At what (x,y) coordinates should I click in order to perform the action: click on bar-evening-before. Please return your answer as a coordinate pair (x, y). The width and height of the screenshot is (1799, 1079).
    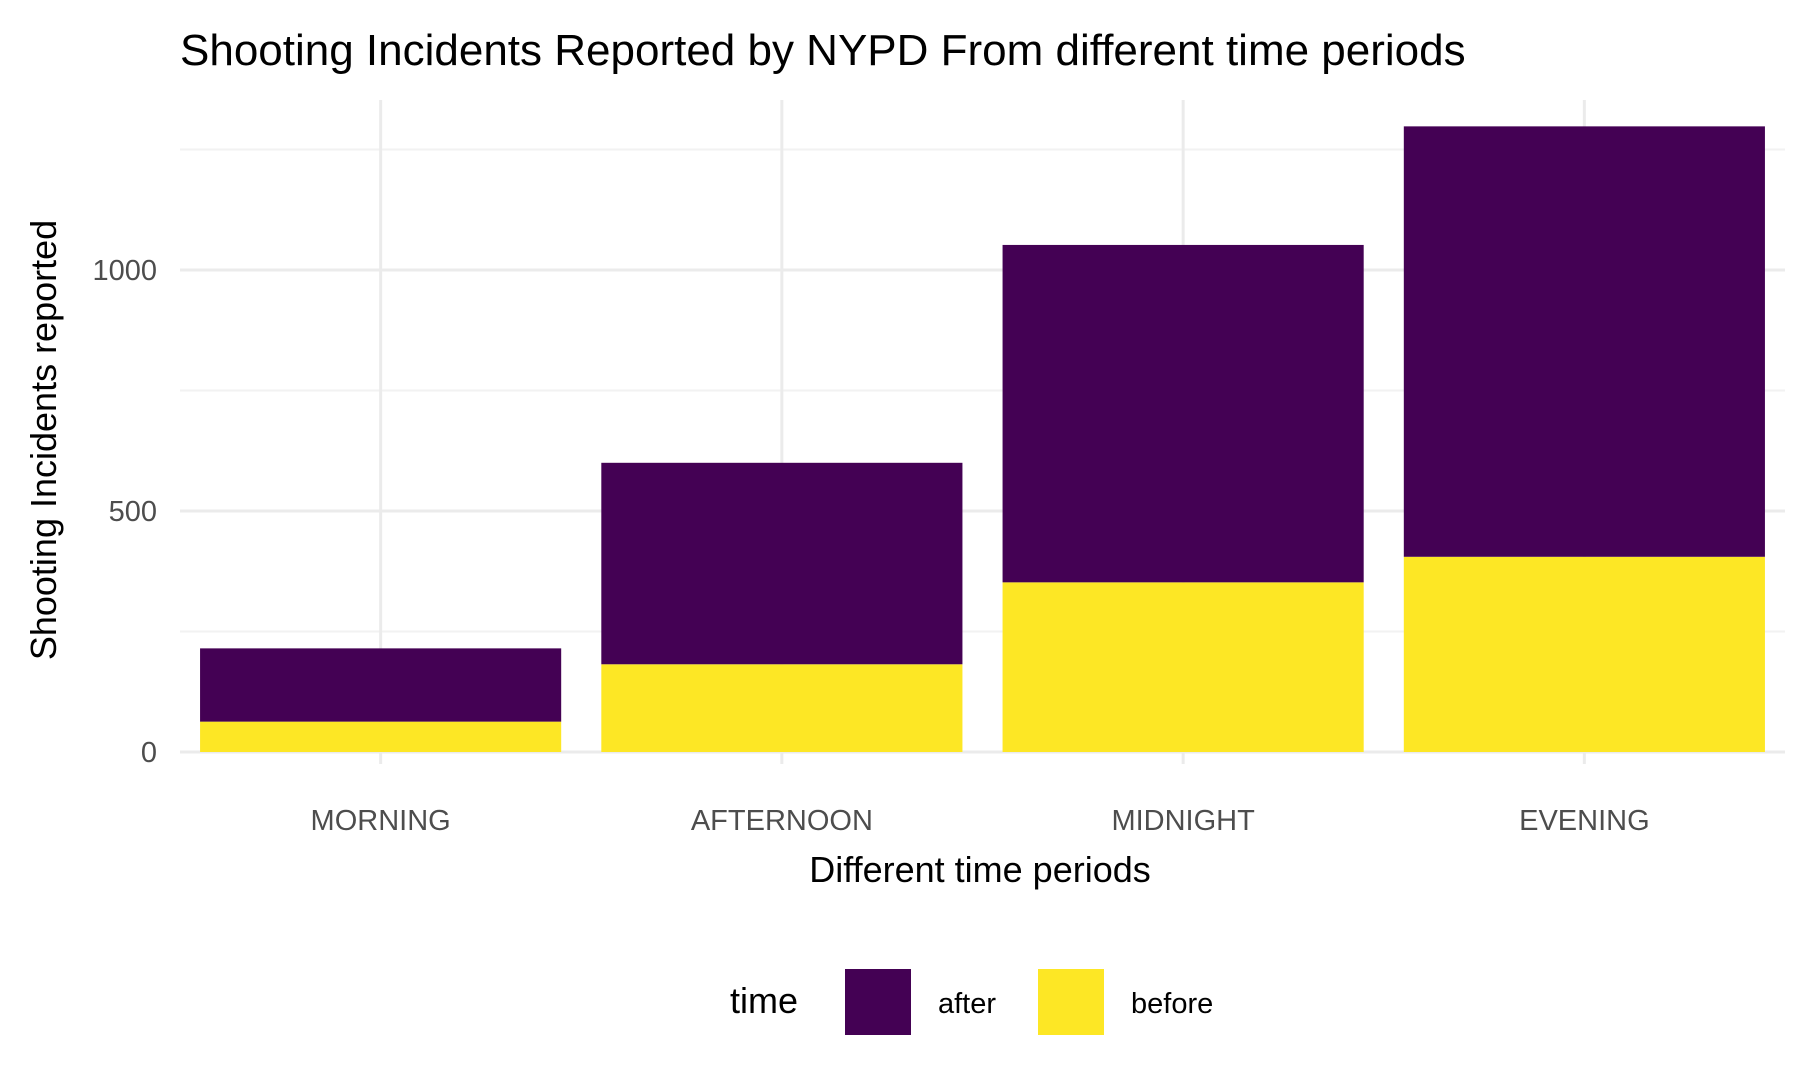
    Looking at the image, I should click on (1584, 654).